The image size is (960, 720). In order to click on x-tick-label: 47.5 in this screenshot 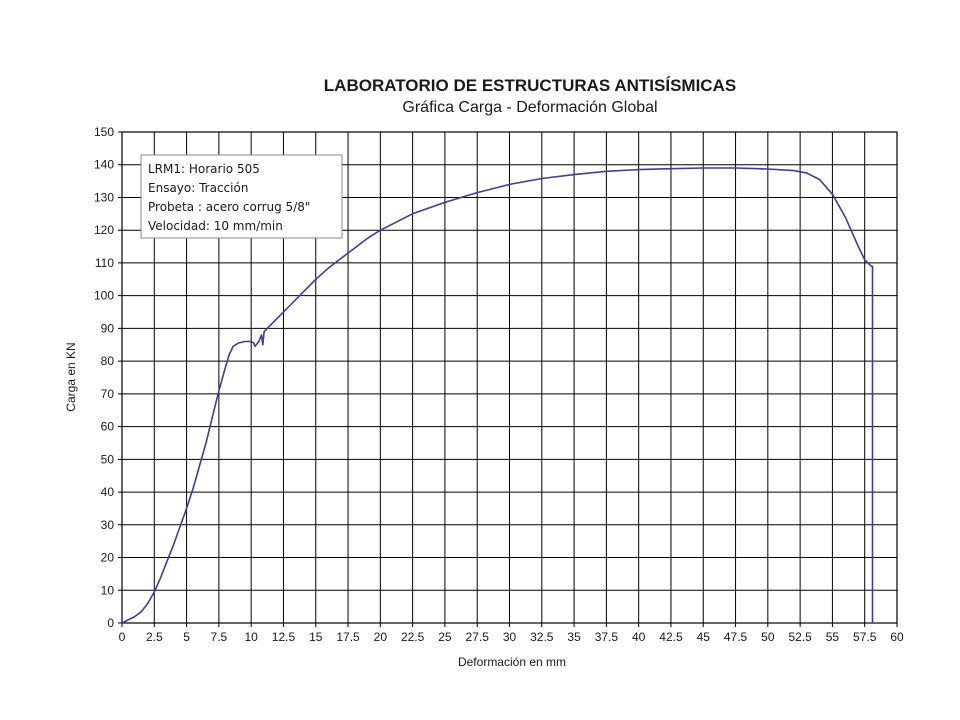, I will do `click(736, 637)`.